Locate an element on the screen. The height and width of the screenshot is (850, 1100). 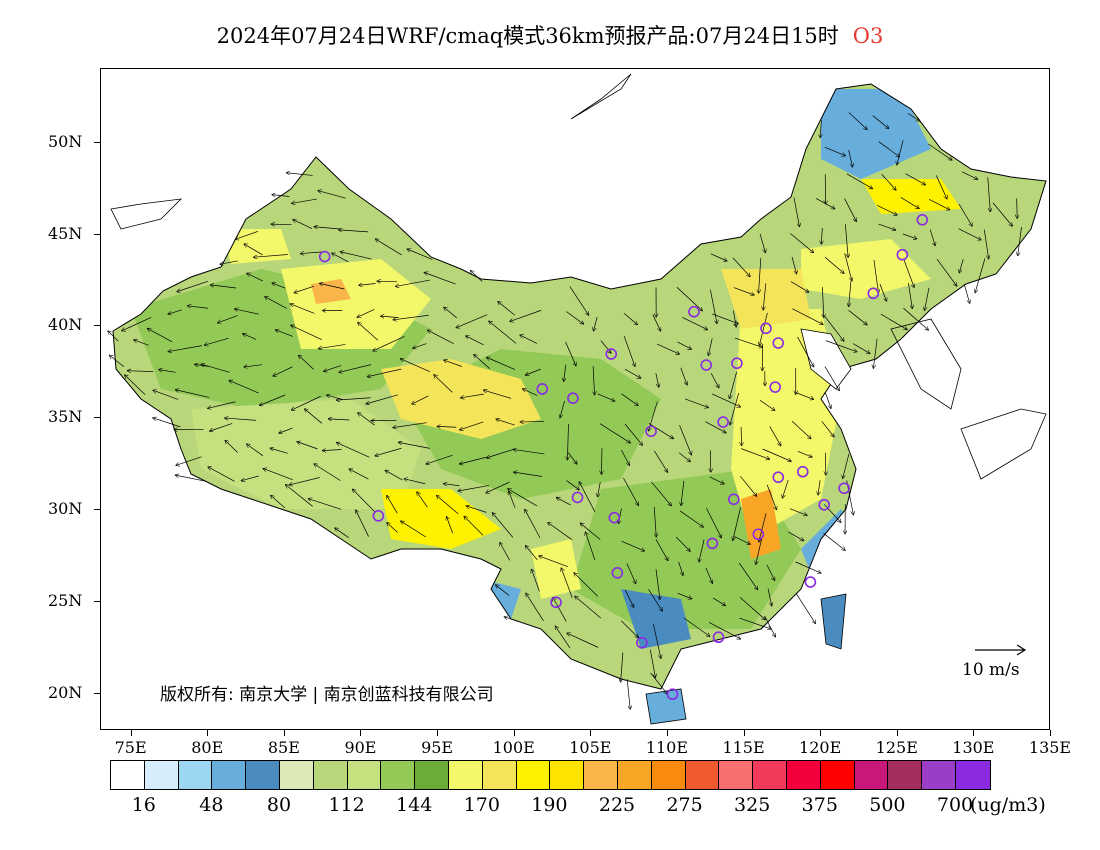
japan-coast is located at coordinates (1003, 444).